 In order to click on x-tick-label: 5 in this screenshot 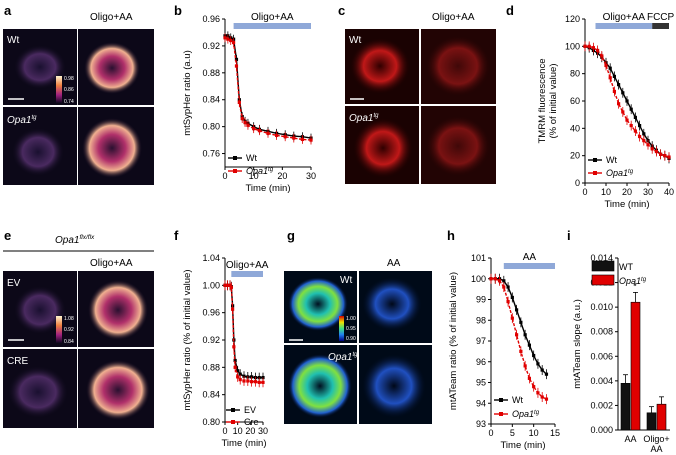, I will do `click(512, 433)`.